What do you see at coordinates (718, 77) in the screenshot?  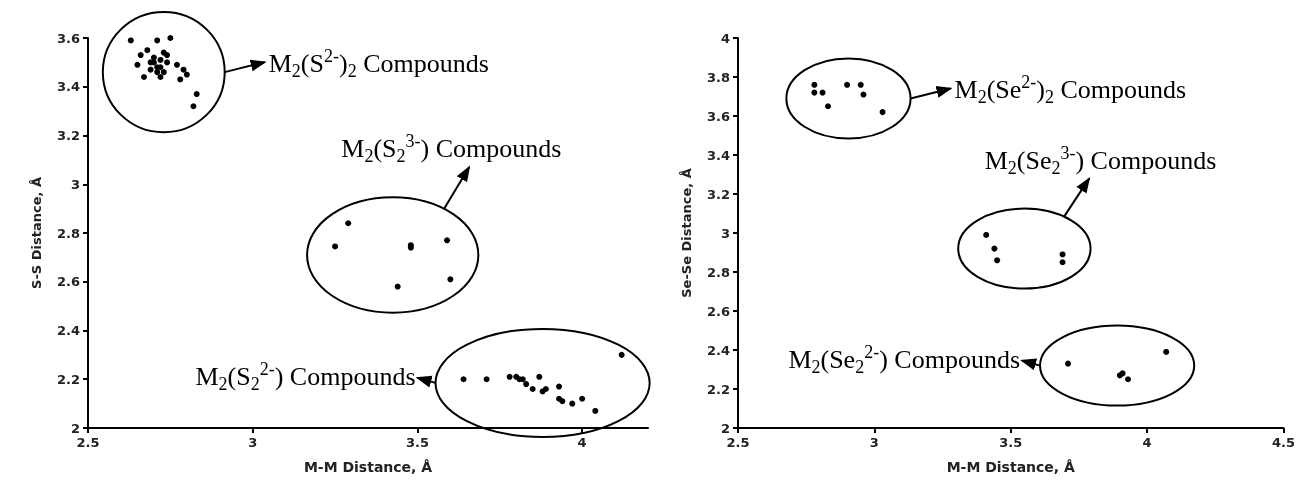 I see `y-tick-label: 3.8` at bounding box center [718, 77].